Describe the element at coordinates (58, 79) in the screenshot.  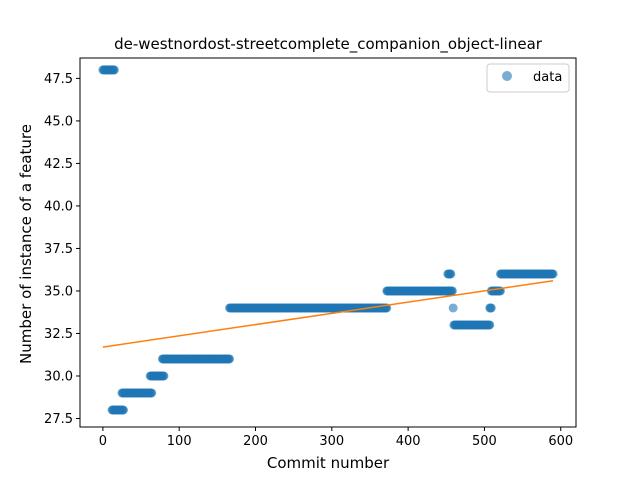
I see `y-tick-label: 47.5` at that location.